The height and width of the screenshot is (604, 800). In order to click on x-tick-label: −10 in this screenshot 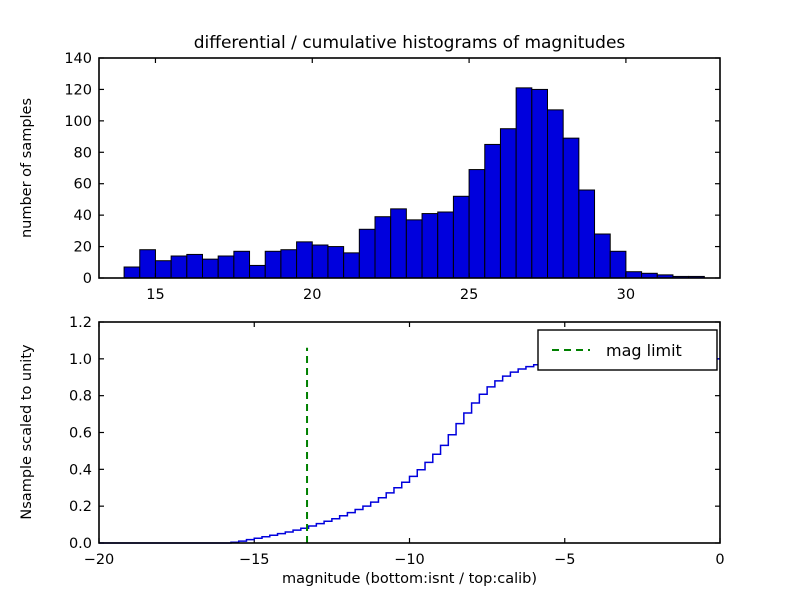, I will do `click(409, 560)`.